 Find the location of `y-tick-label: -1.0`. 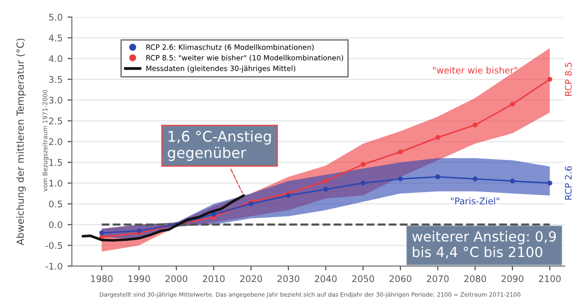

y-tick-label: -1.0 is located at coordinates (54, 266).